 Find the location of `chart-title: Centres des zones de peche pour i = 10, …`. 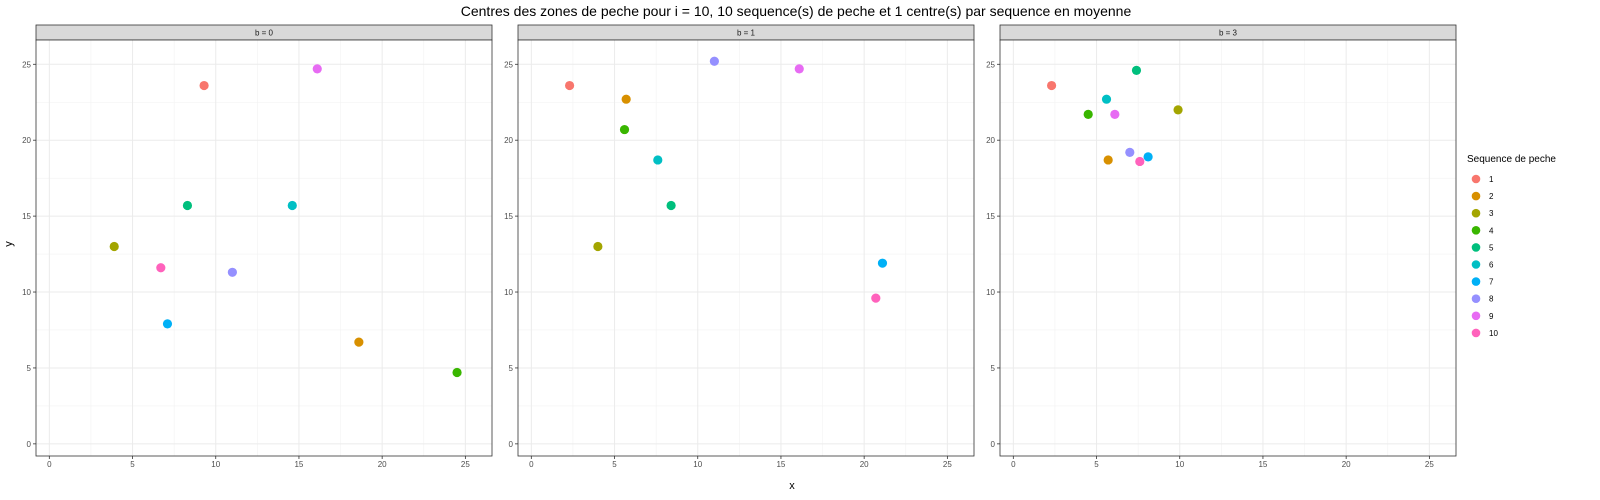

chart-title: Centres des zones de peche pour i = 10, … is located at coordinates (796, 11).